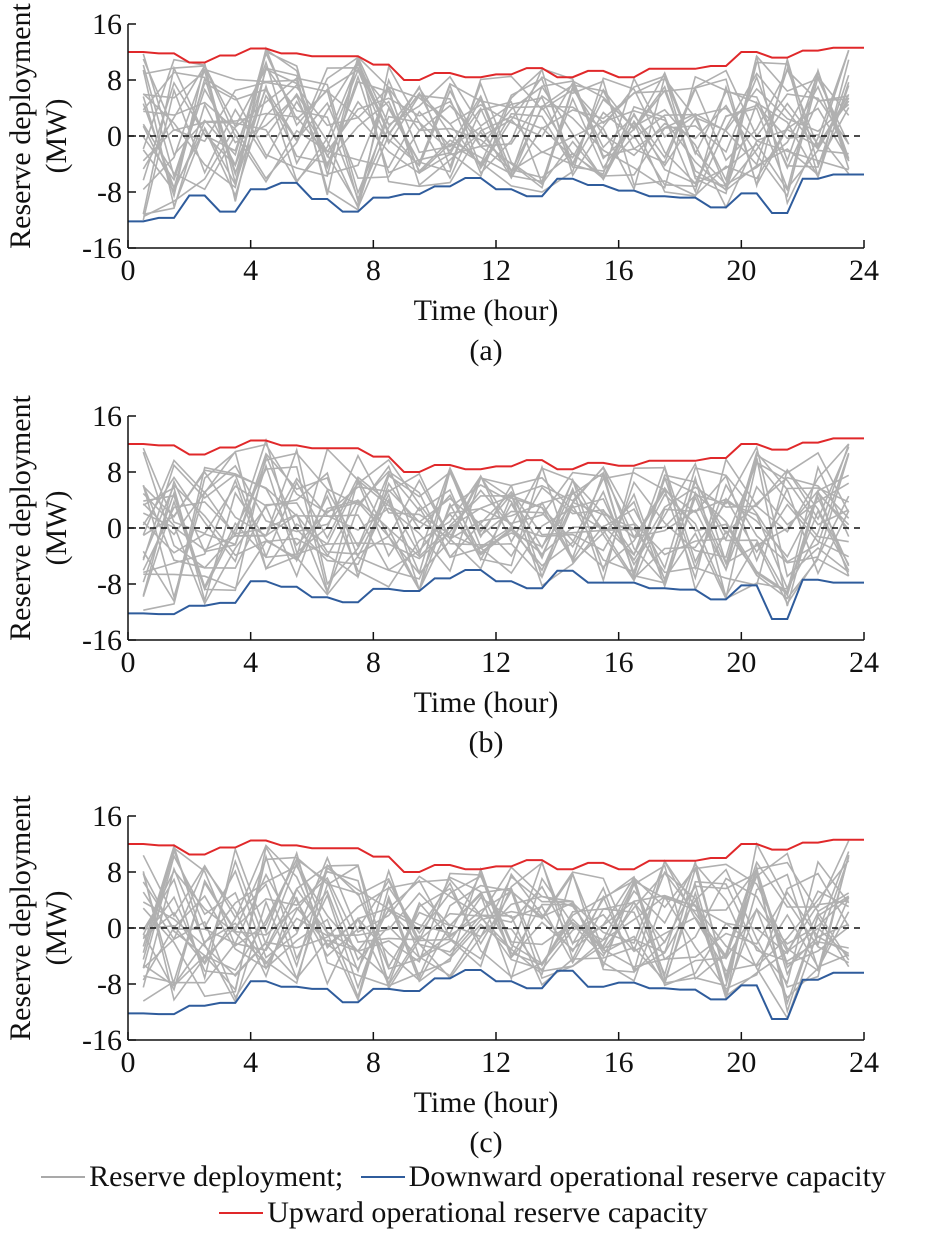 The width and height of the screenshot is (927, 1236). What do you see at coordinates (487, 1212) in the screenshot?
I see `legend-label-upward: Upward operational reserve capacity` at bounding box center [487, 1212].